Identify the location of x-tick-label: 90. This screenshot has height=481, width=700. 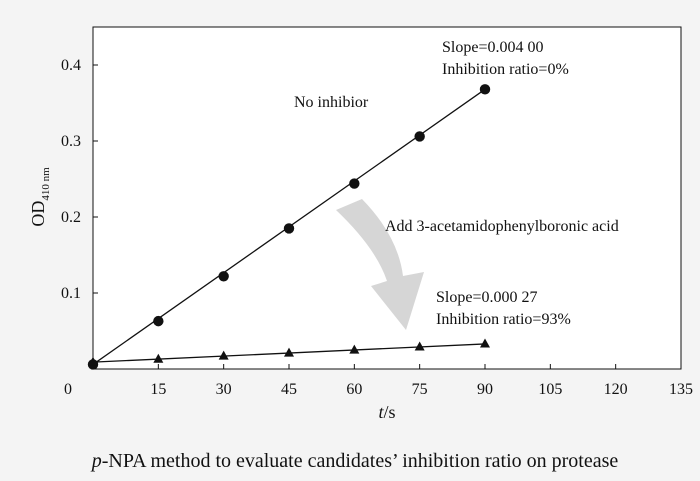
(485, 389).